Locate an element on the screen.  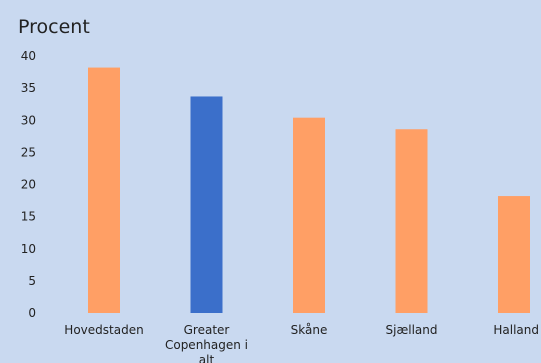
x-category-label: Hovedstaden is located at coordinates (103, 330).